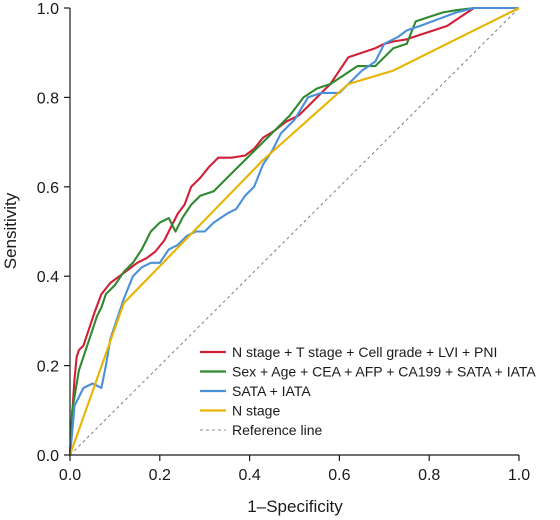 Image resolution: width=560 pixels, height=520 pixels. What do you see at coordinates (48, 9) in the screenshot?
I see `y-tick-label: 1.0` at bounding box center [48, 9].